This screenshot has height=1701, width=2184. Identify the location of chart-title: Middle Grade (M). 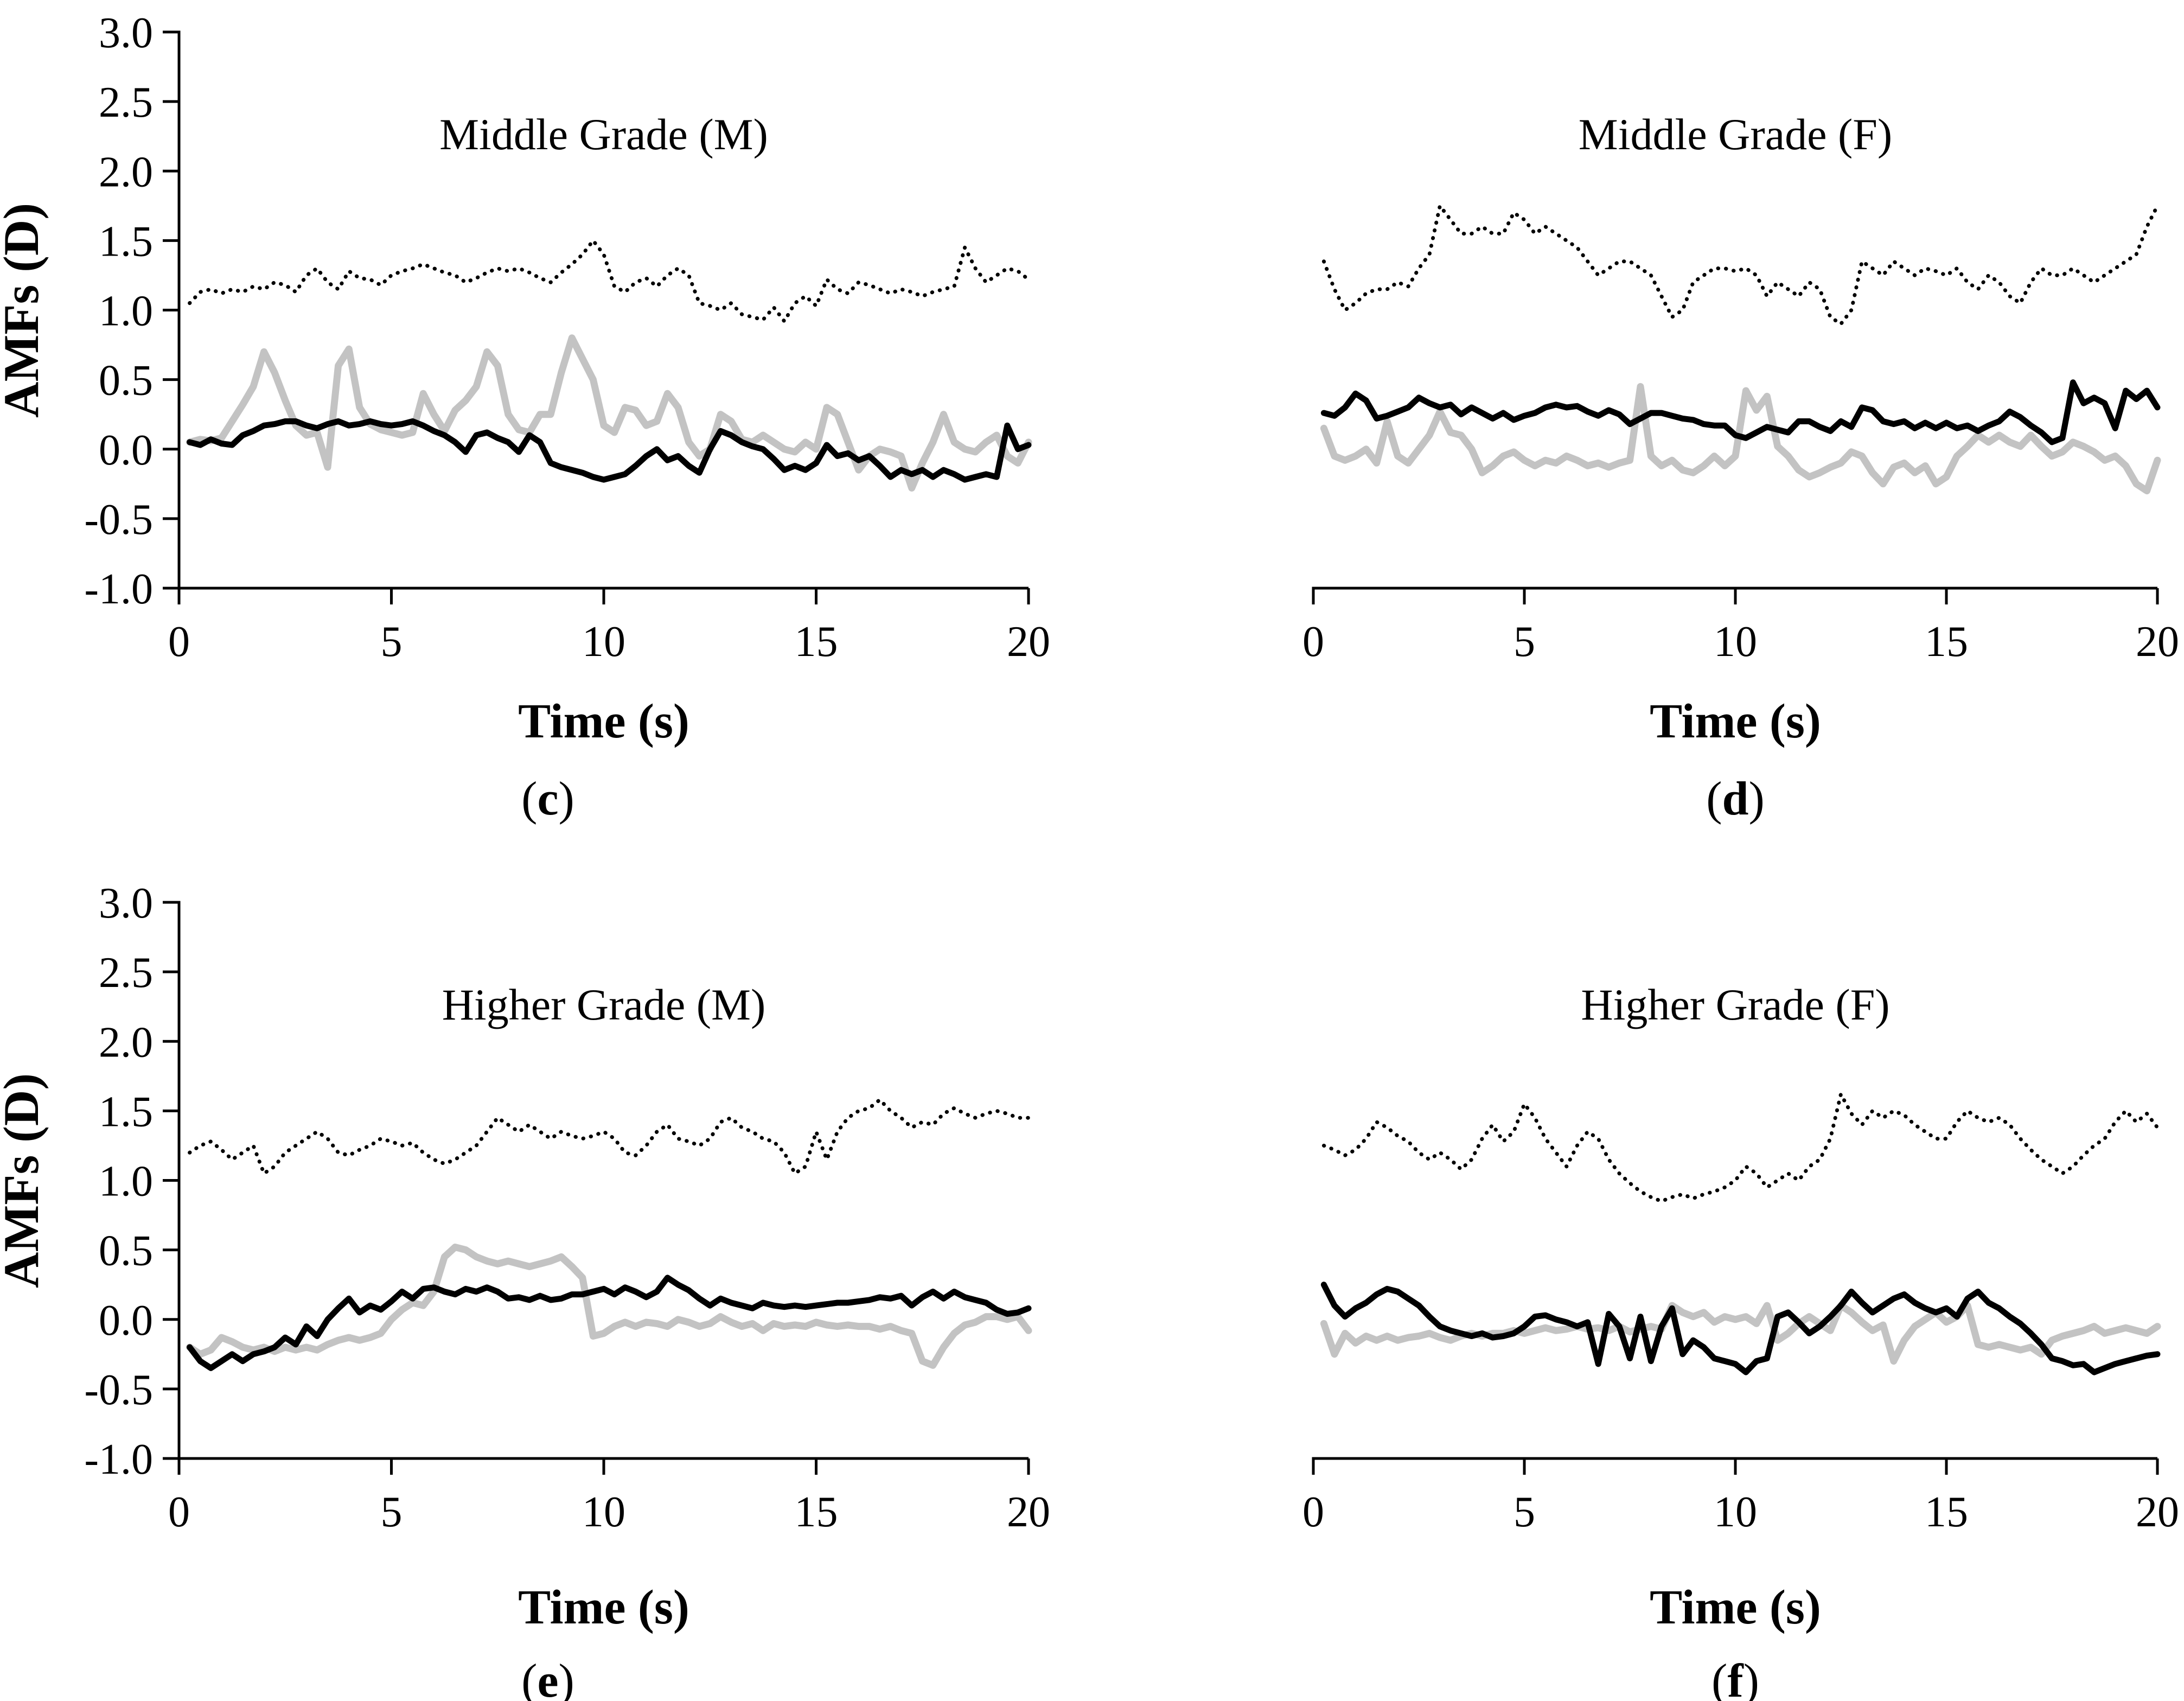
(603, 134).